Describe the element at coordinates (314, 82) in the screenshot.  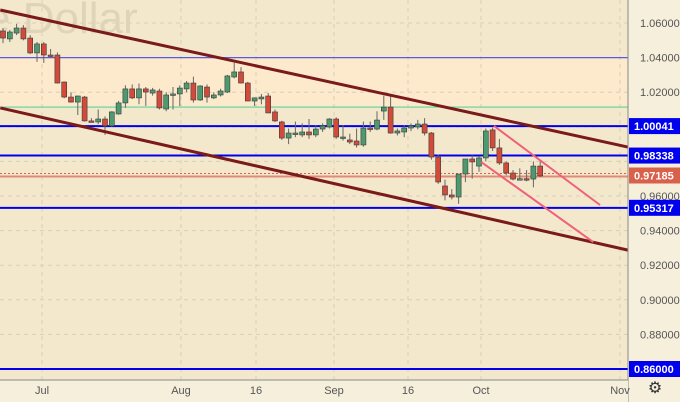
I see `zone-band` at that location.